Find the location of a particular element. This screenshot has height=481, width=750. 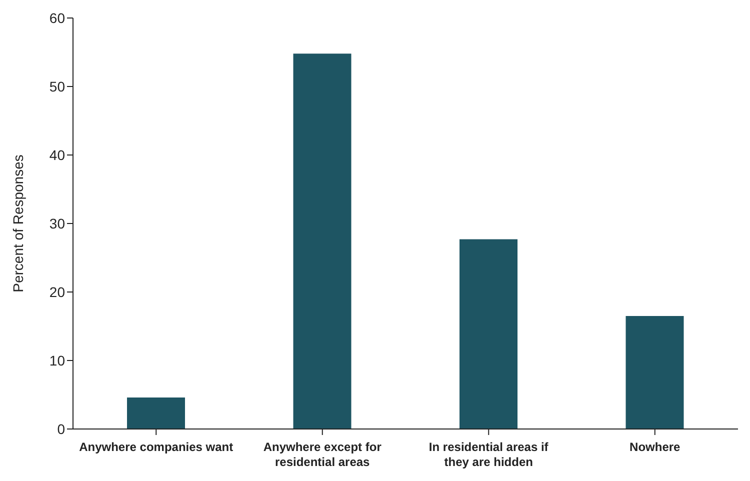

y-tick-label: 30 is located at coordinates (57, 223).